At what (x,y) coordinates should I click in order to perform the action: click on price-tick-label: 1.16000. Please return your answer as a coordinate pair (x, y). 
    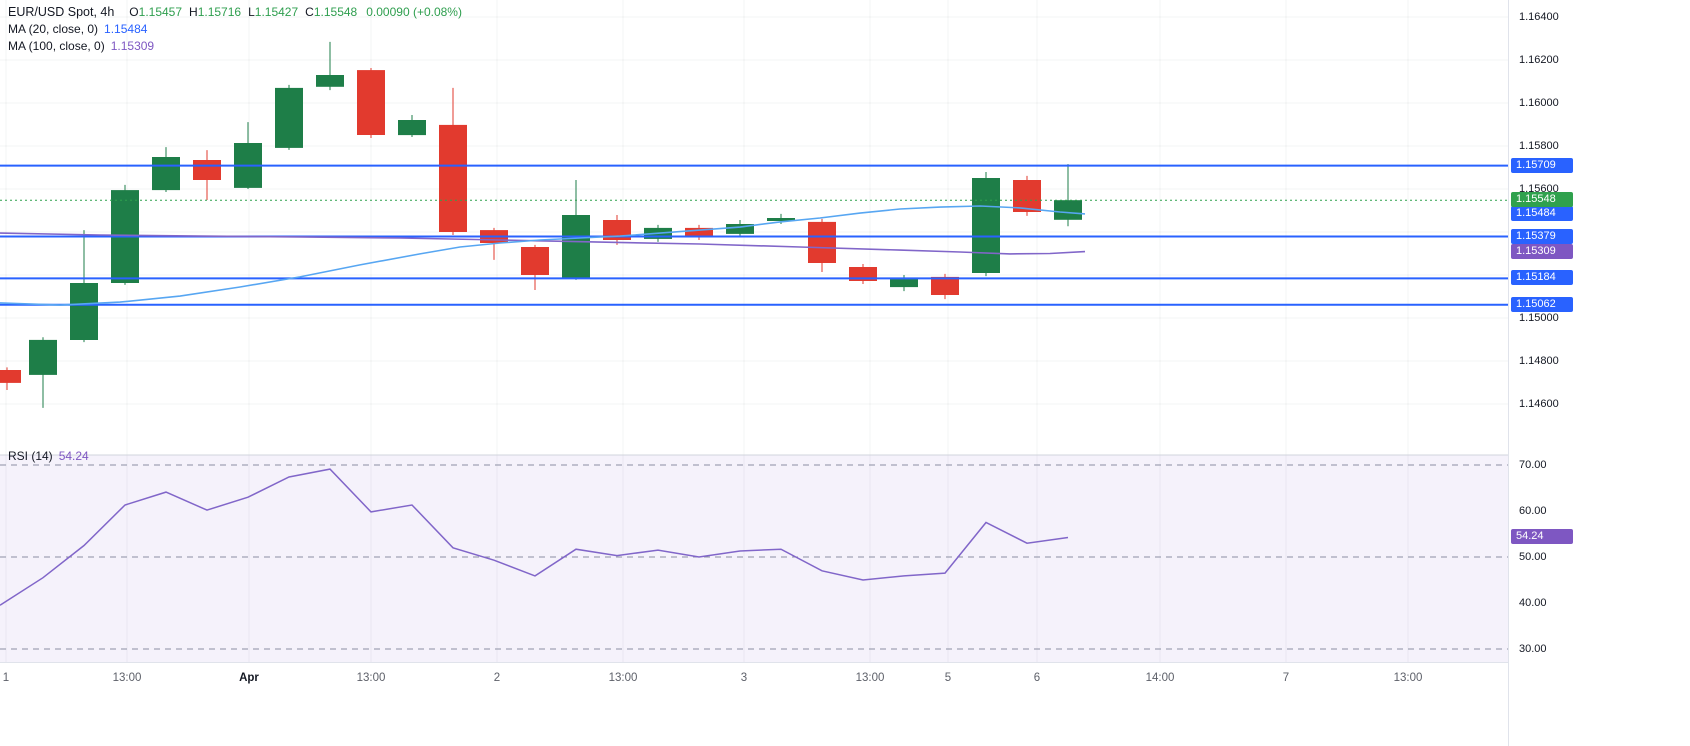
    Looking at the image, I should click on (1539, 103).